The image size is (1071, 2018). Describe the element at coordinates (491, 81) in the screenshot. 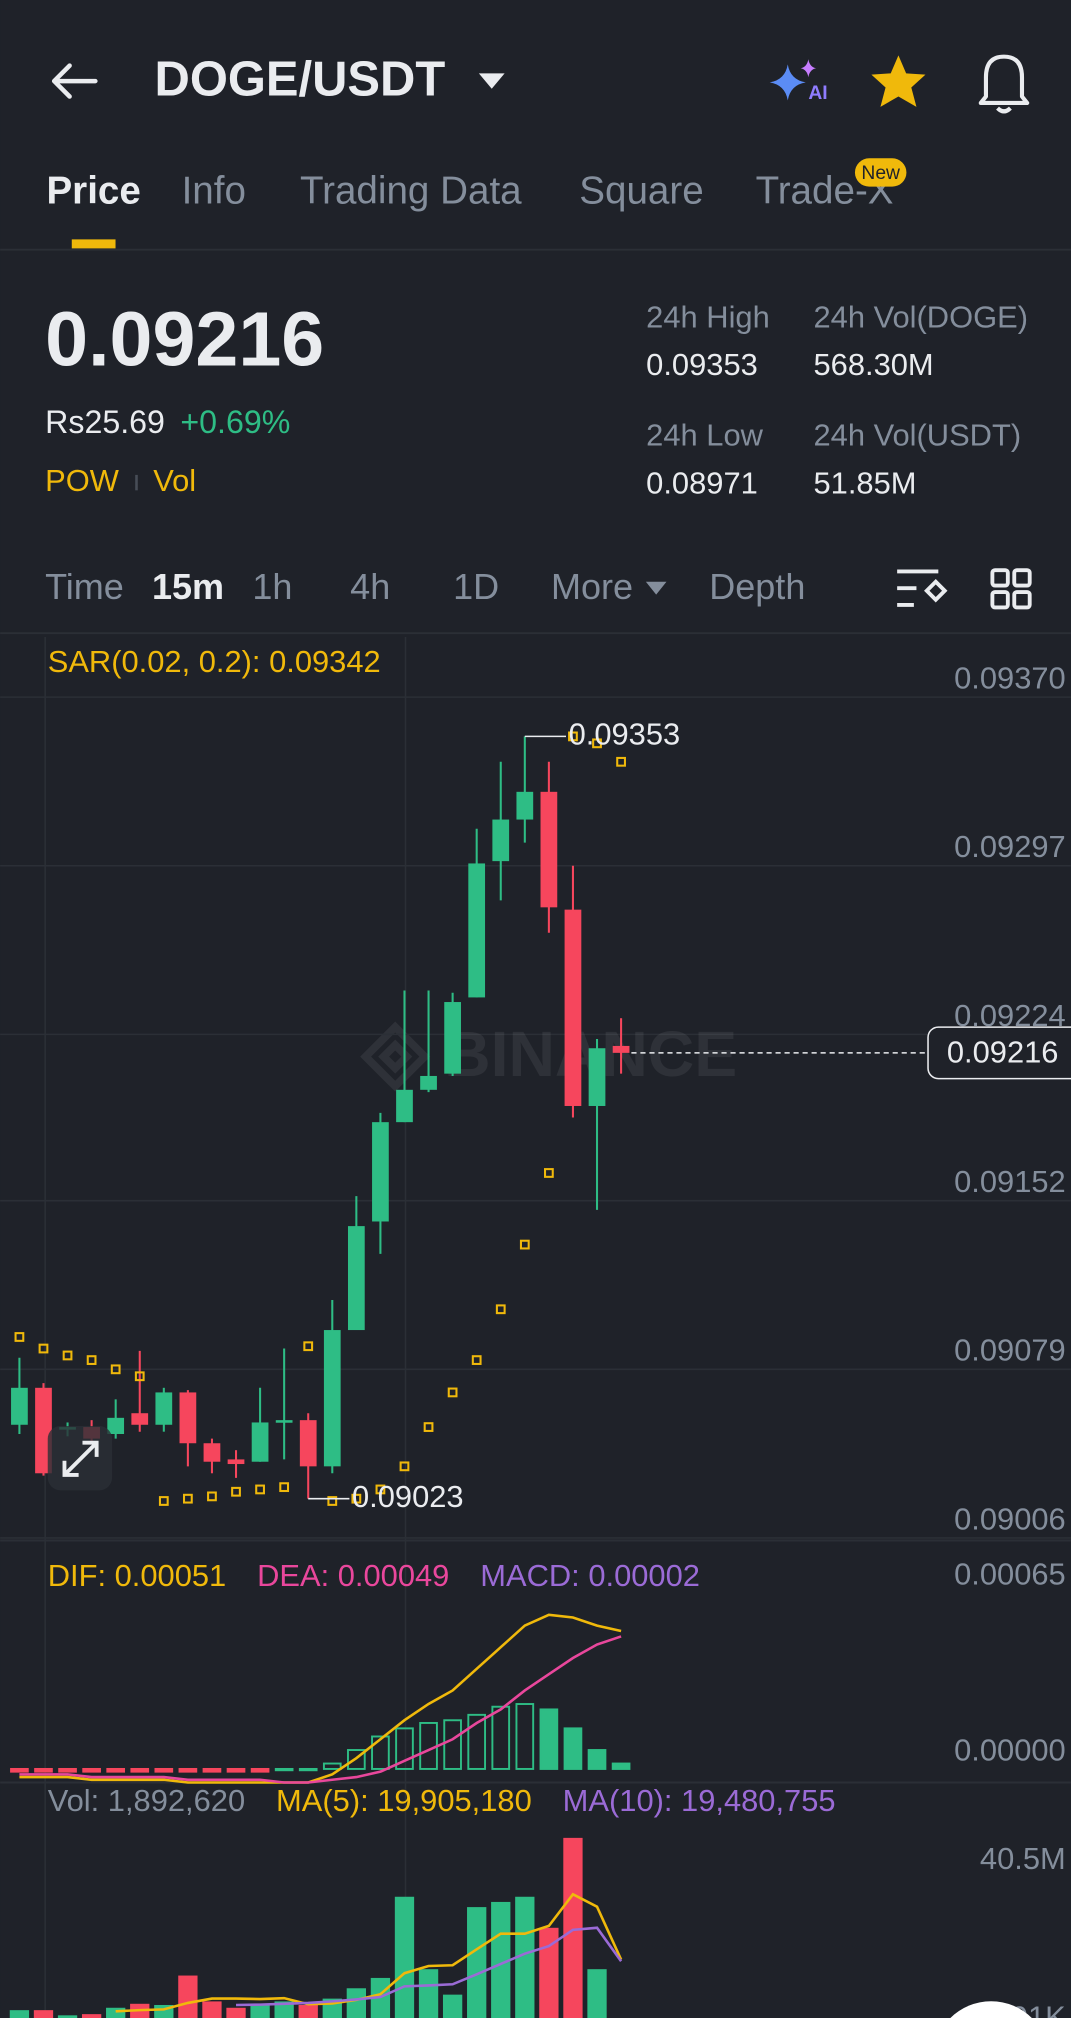

I see `pair-dropdown` at that location.